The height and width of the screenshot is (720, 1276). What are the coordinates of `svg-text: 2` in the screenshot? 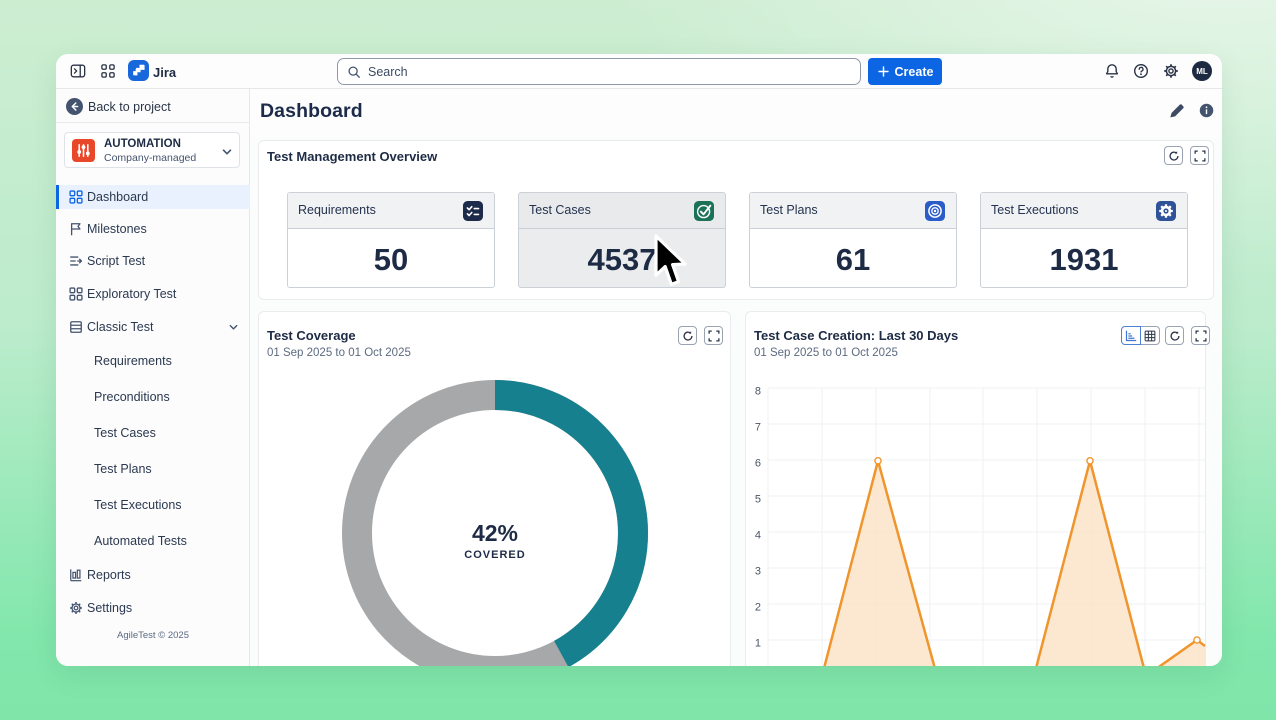 It's located at (758, 608).